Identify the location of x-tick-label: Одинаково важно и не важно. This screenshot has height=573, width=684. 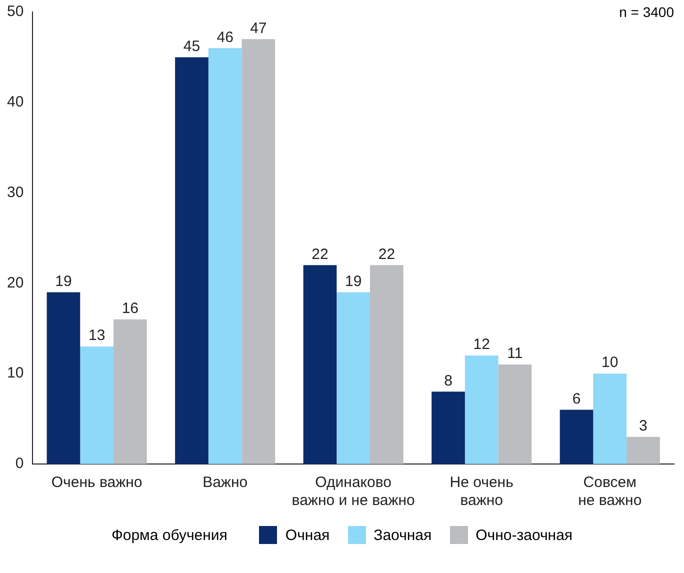
(353, 492).